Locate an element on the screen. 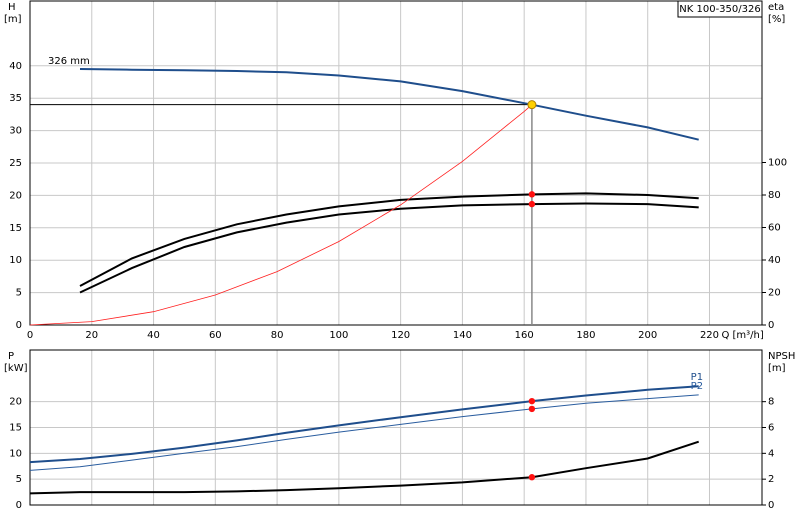 The height and width of the screenshot is (520, 800). y2-tick-label: 4 is located at coordinates (771, 453).